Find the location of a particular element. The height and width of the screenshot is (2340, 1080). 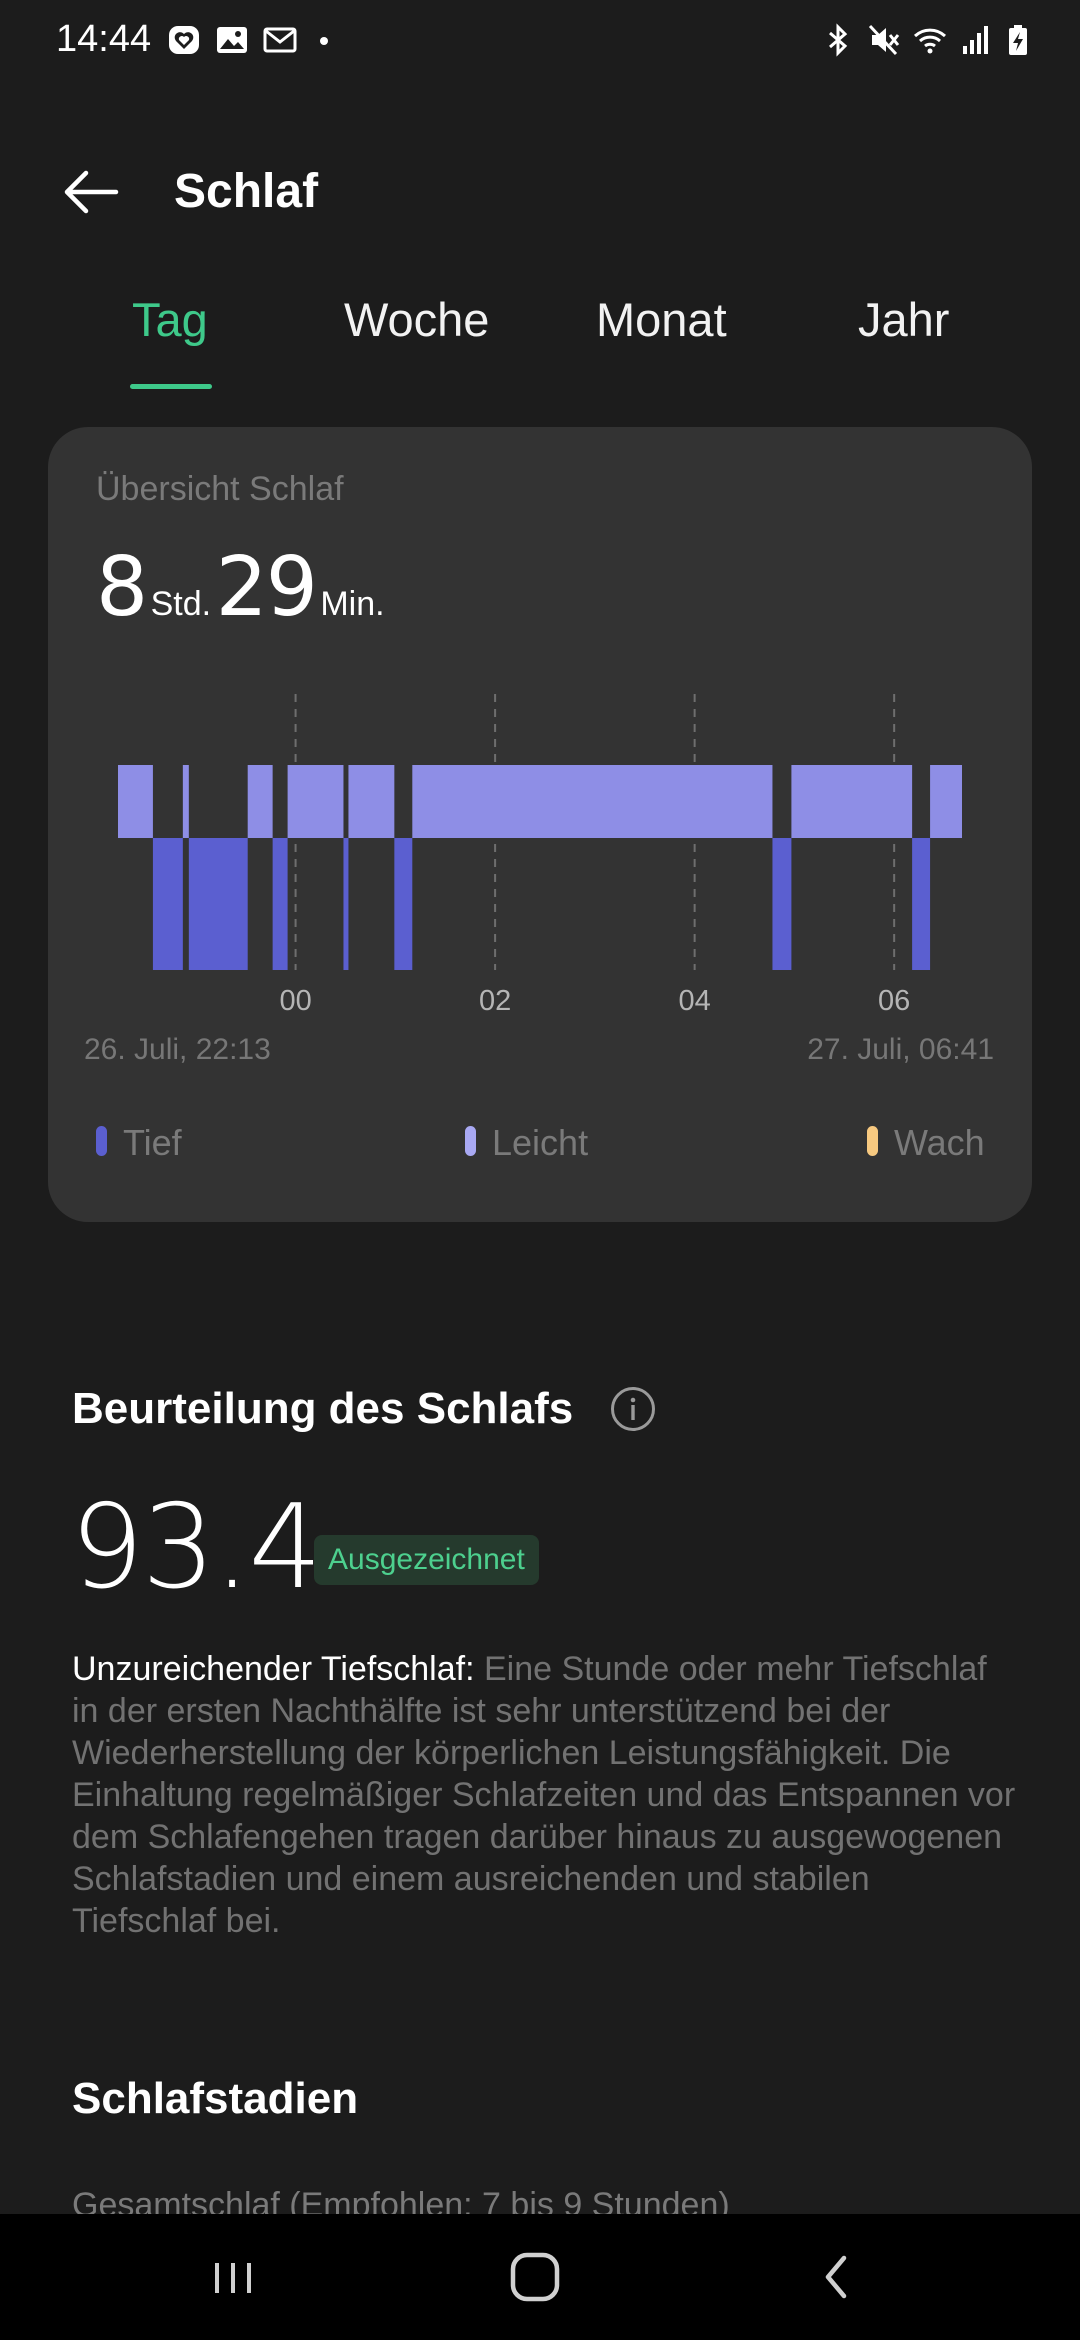

x-tick-02: 02 is located at coordinates (495, 1001).